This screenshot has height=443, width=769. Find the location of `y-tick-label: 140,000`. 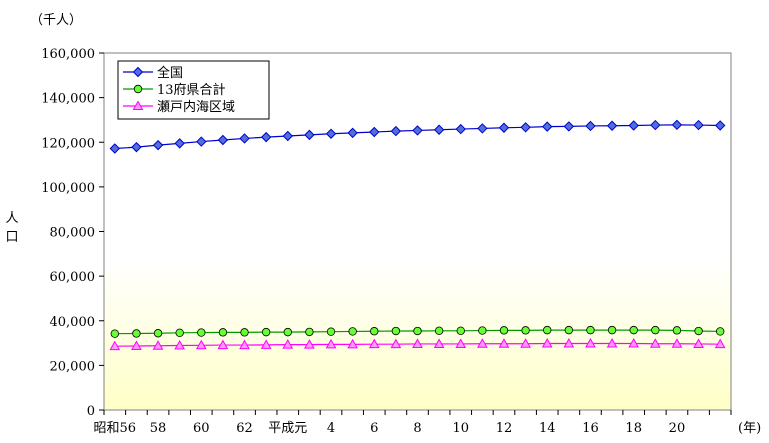

y-tick-label: 140,000 is located at coordinates (68, 99).